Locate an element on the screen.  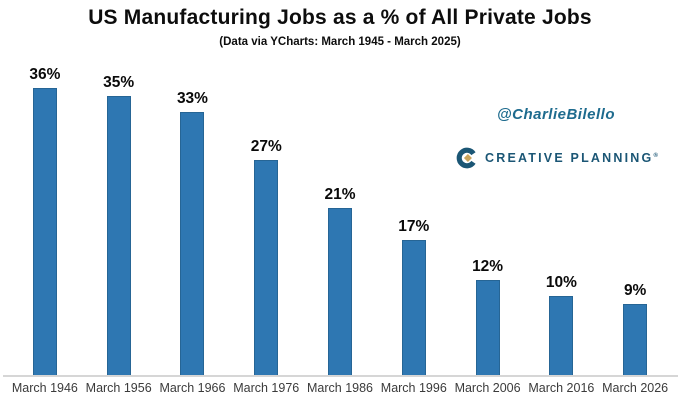
x-axis-line is located at coordinates (340, 376).